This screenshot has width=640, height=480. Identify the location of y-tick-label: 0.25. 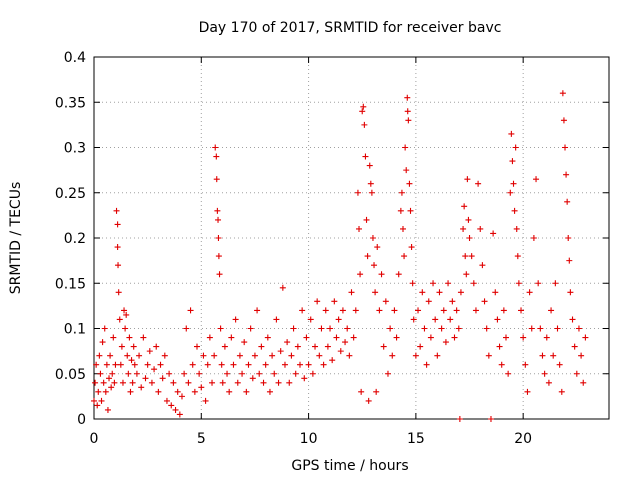
(70, 194).